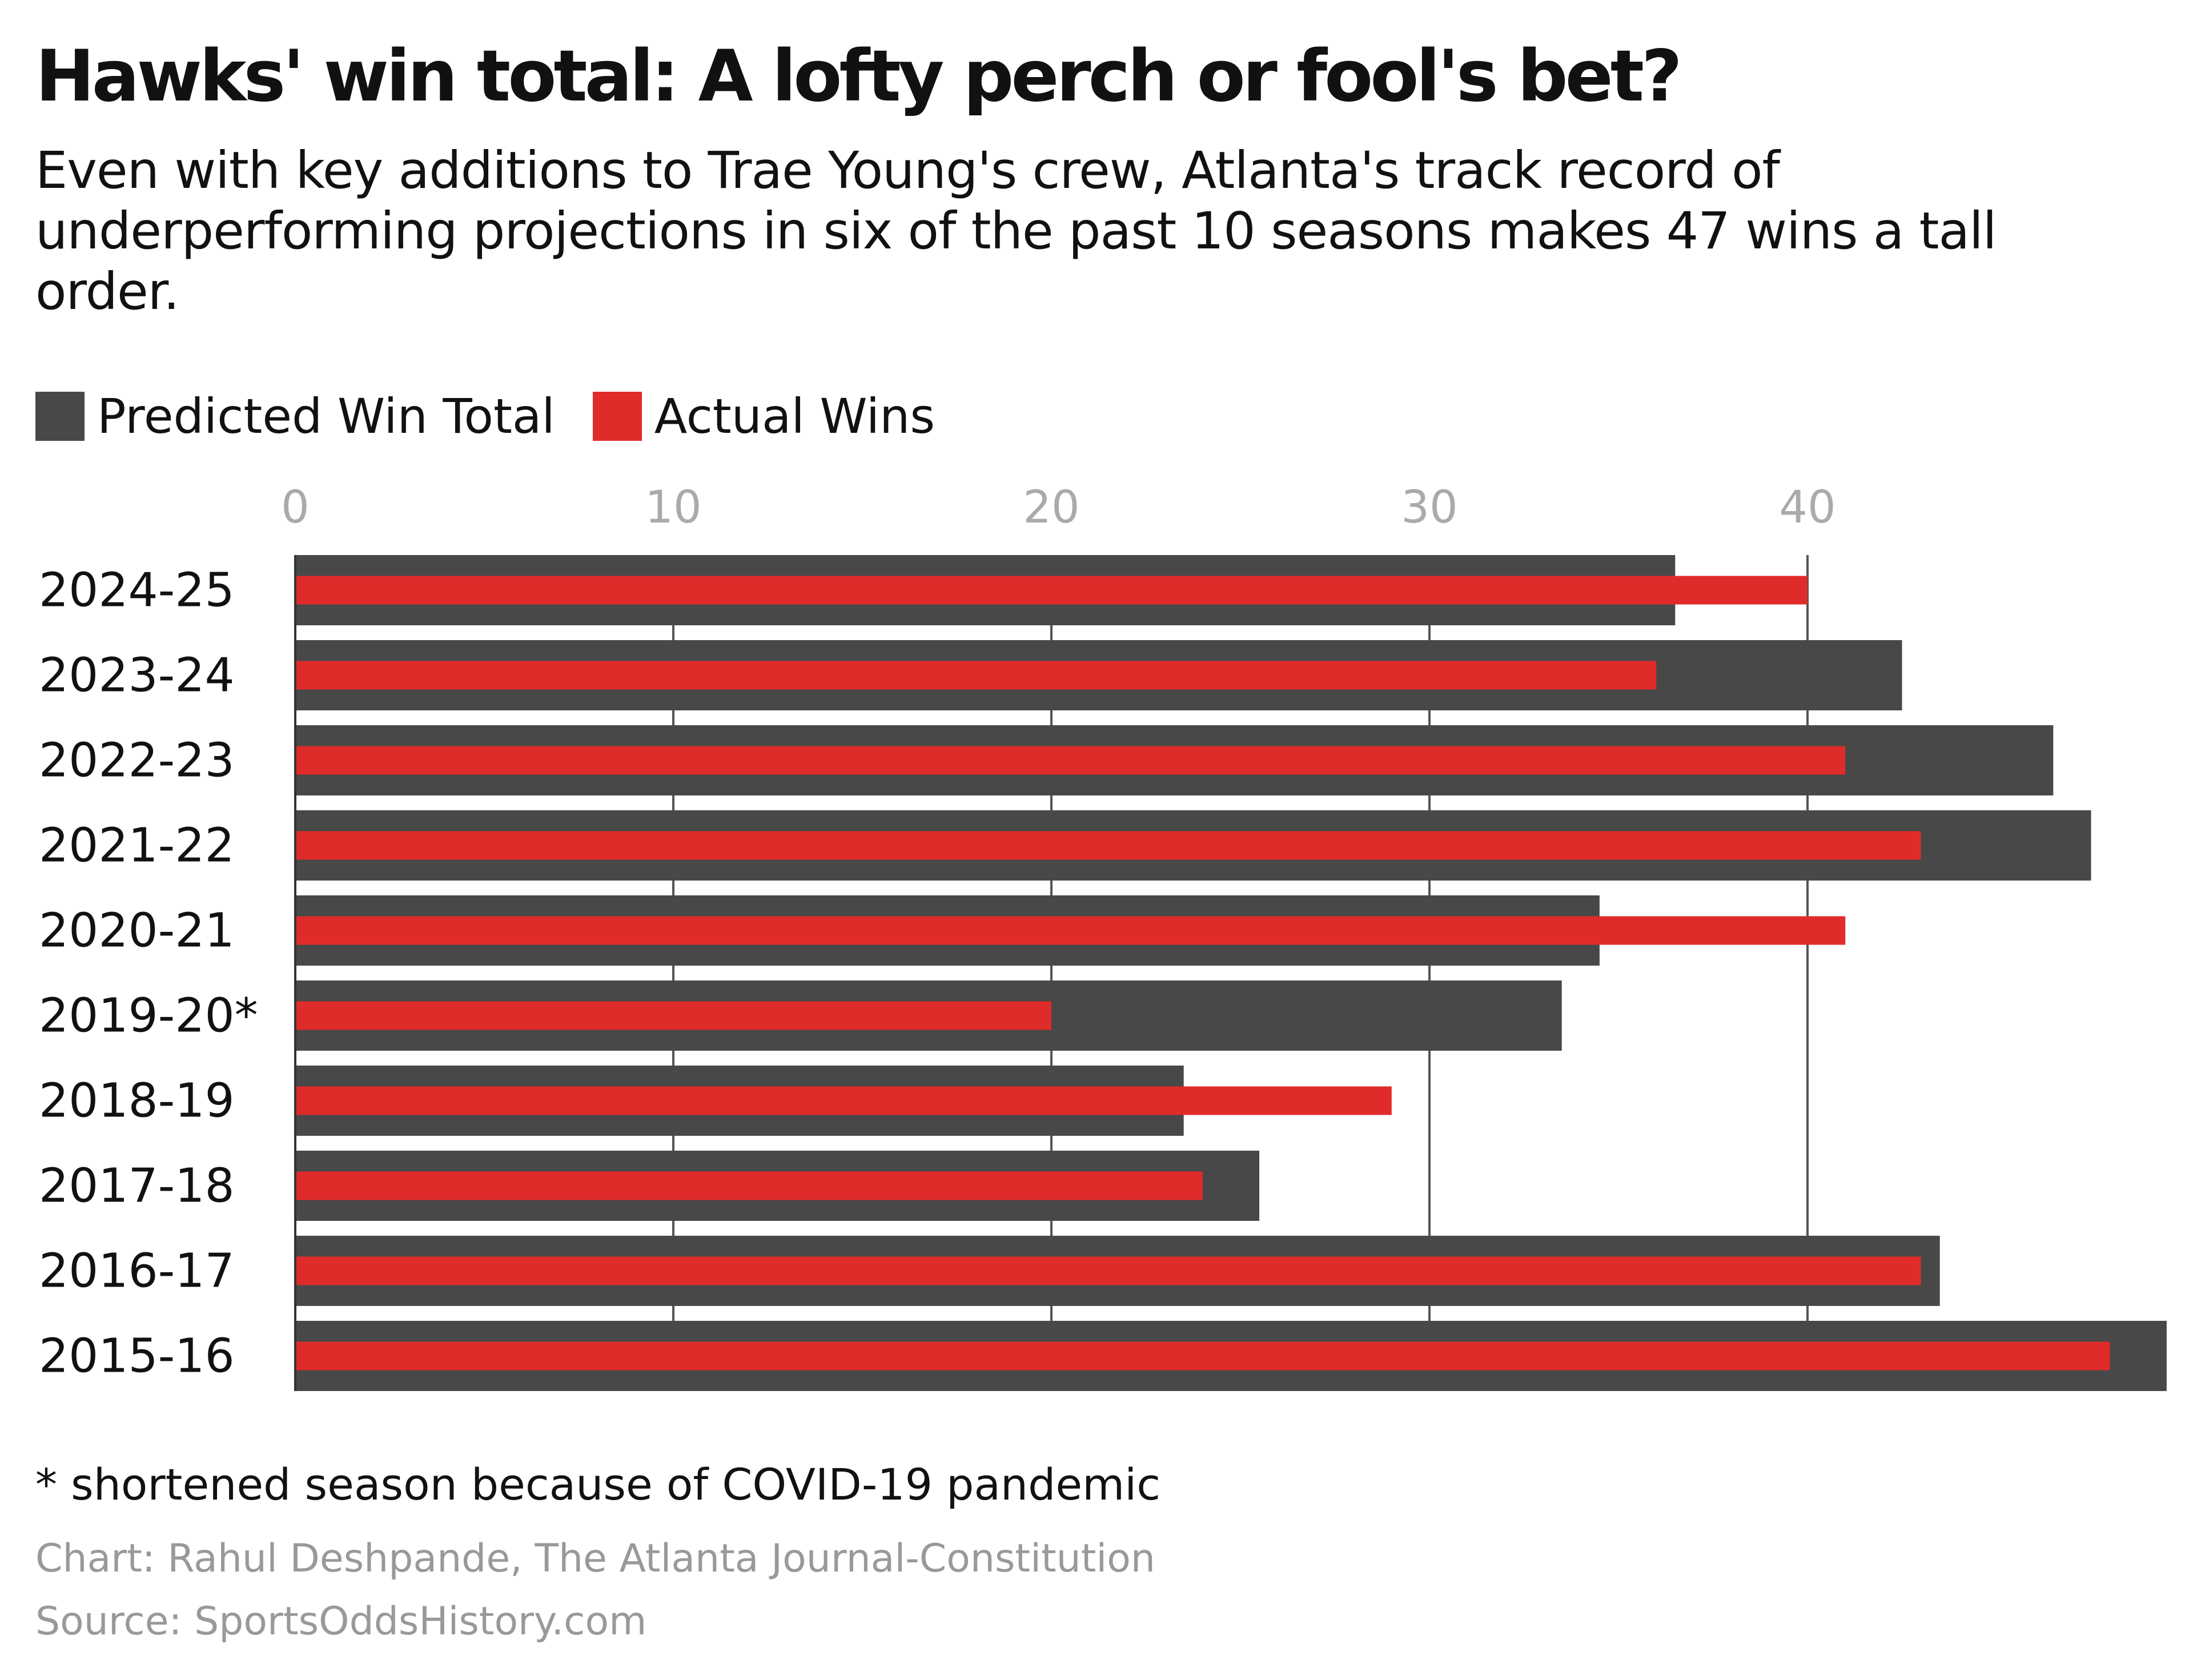  What do you see at coordinates (1807, 507) in the screenshot?
I see `x-tick-label: 40` at bounding box center [1807, 507].